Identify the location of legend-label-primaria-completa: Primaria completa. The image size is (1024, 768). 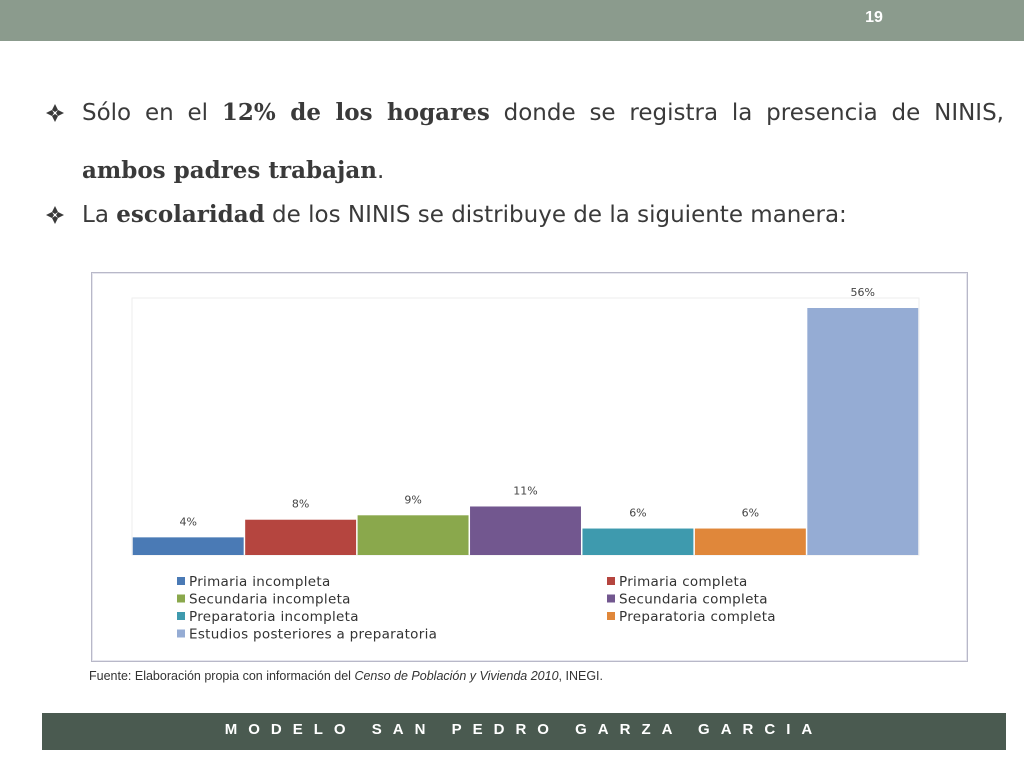
(683, 582).